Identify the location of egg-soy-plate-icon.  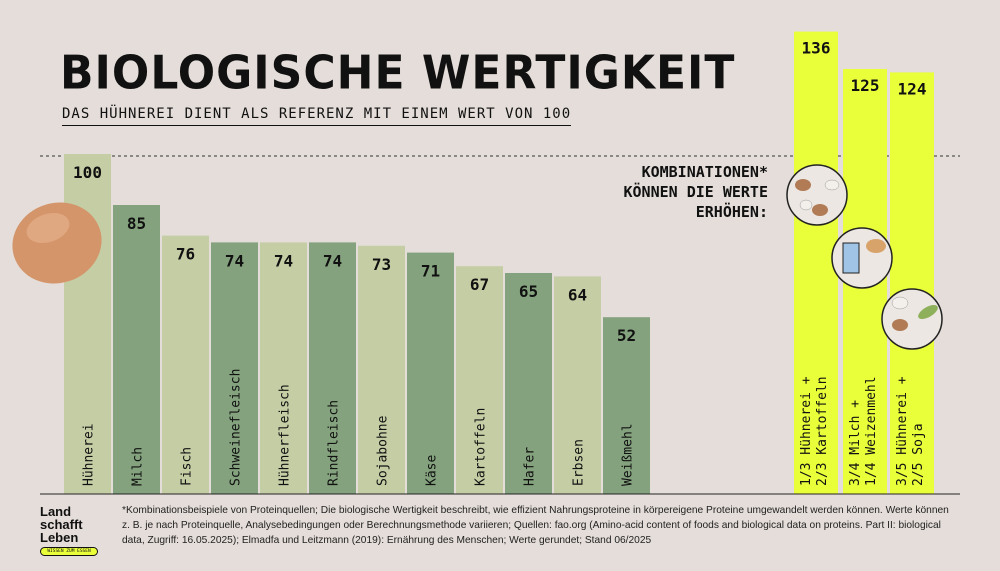
(912, 319).